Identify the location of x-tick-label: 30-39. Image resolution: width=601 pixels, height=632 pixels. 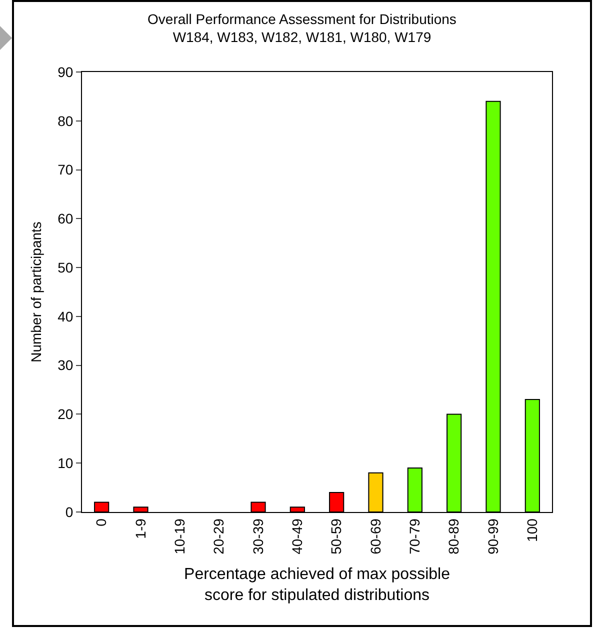
(258, 536).